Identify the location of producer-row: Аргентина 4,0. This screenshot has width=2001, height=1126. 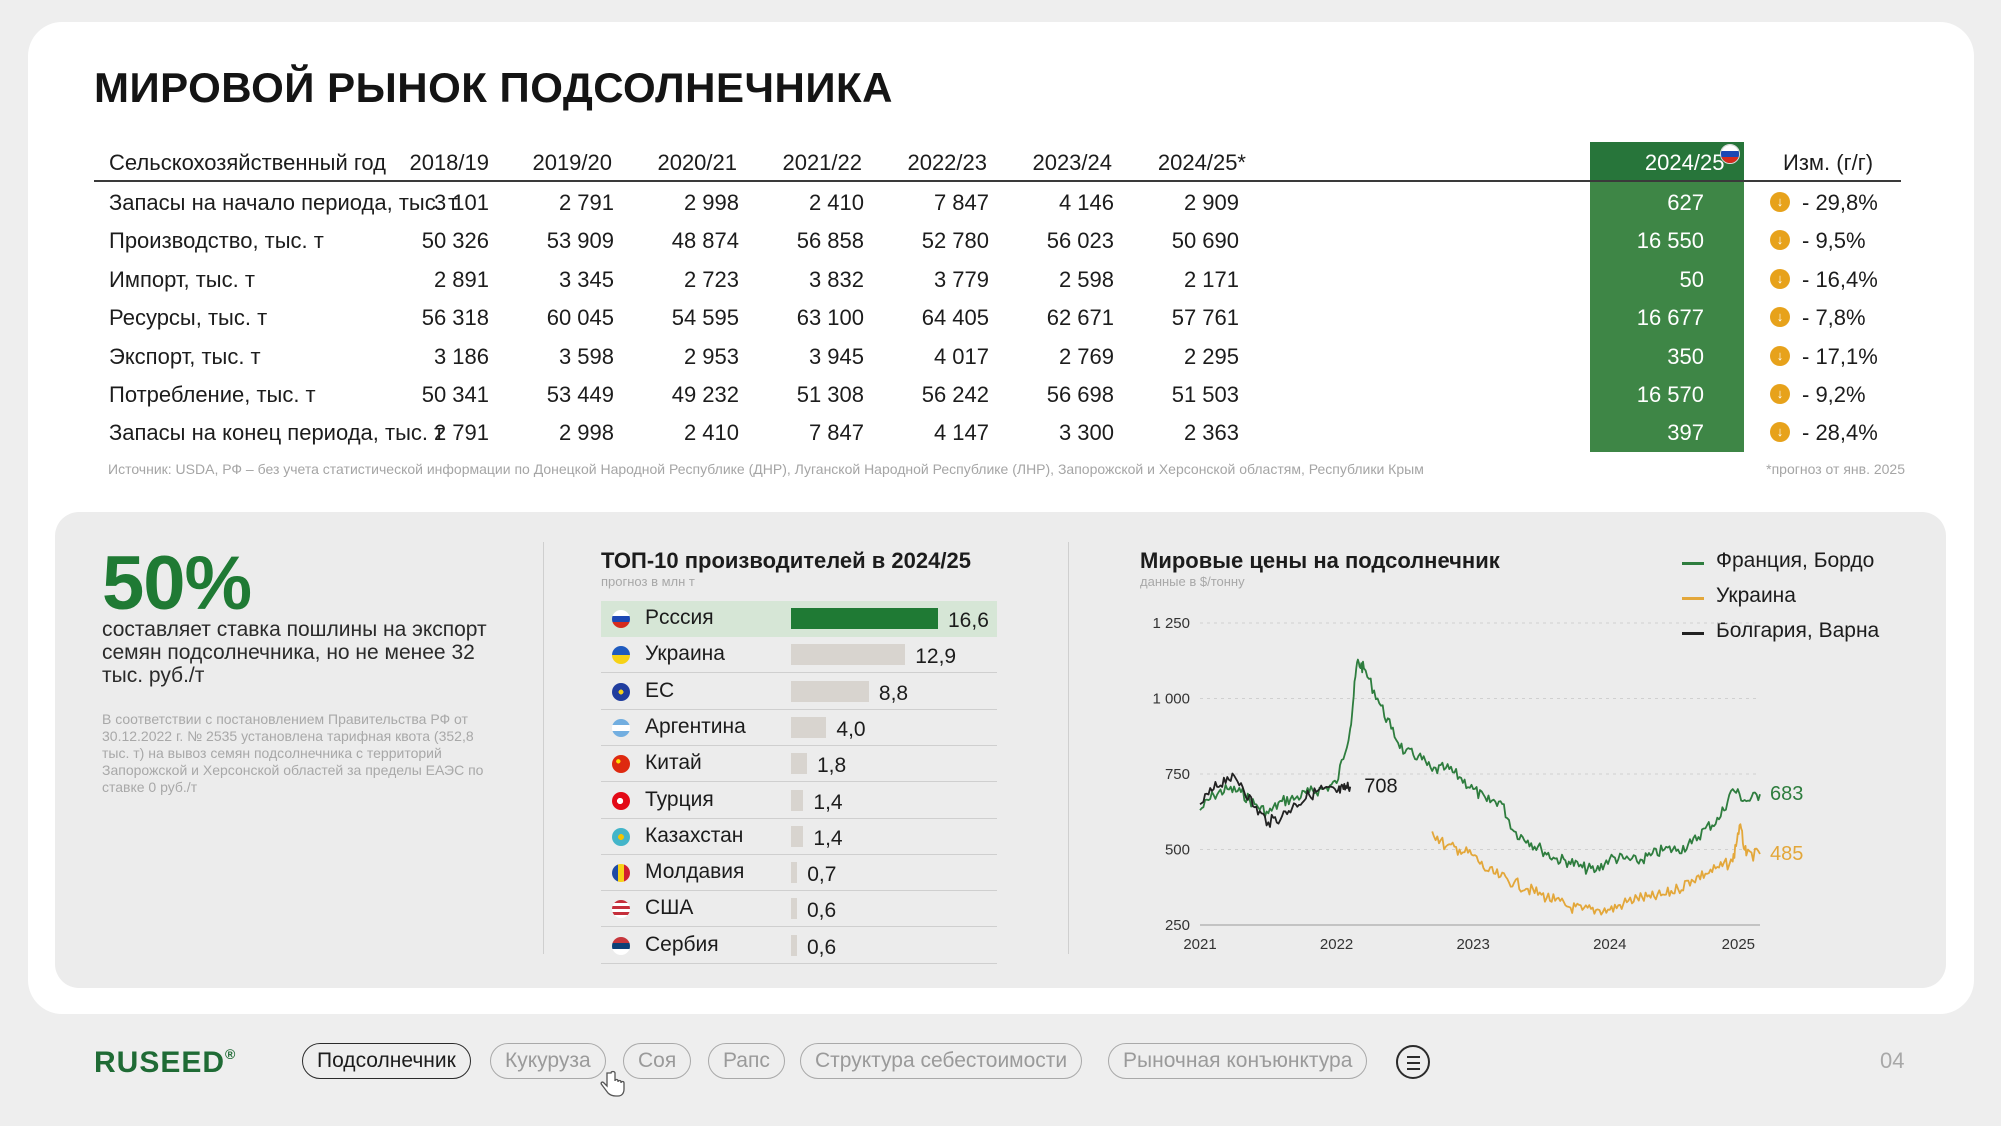
(799, 728).